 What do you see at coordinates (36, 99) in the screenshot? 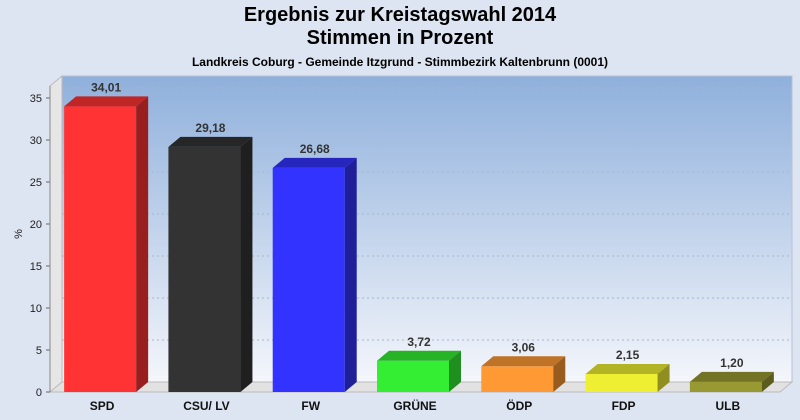
I see `y-tick-label: 35` at bounding box center [36, 99].